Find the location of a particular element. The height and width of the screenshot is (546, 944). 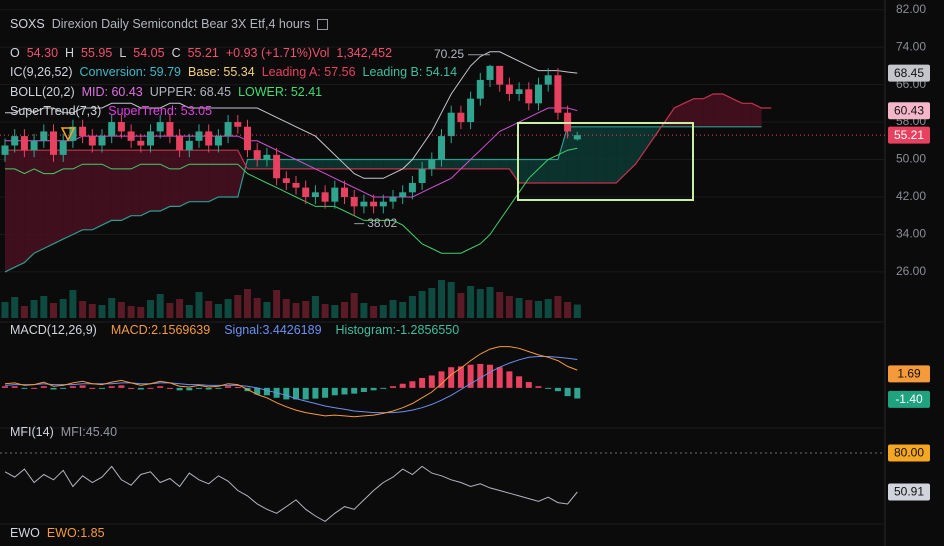

y-tick-label: 26.00 is located at coordinates (911, 271).